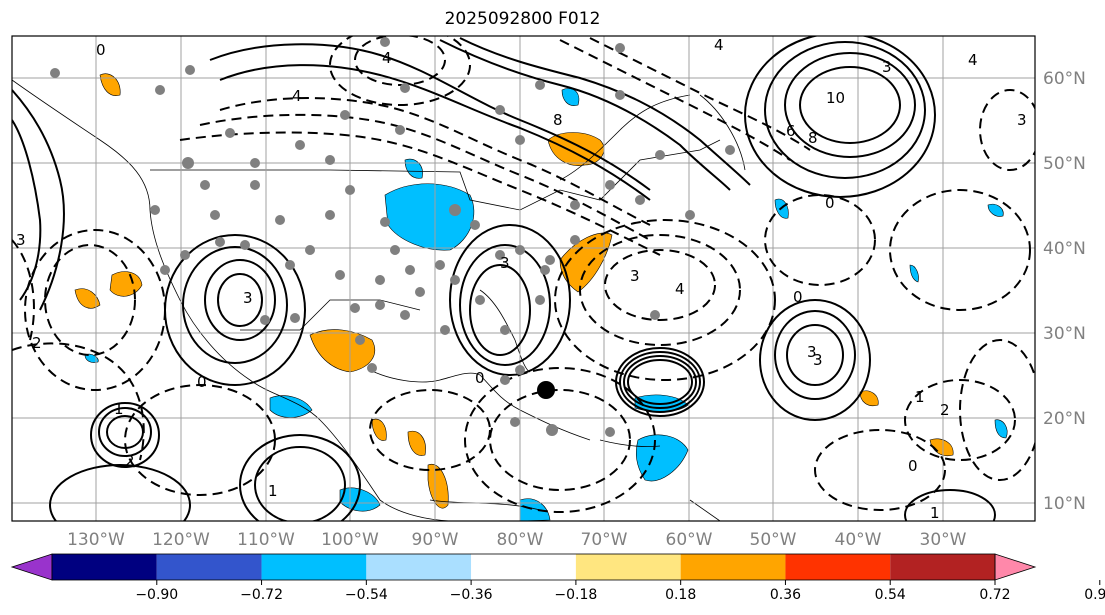 The height and width of the screenshot is (615, 1105). I want to click on colorbar-tick-label: 0.18, so click(680, 595).